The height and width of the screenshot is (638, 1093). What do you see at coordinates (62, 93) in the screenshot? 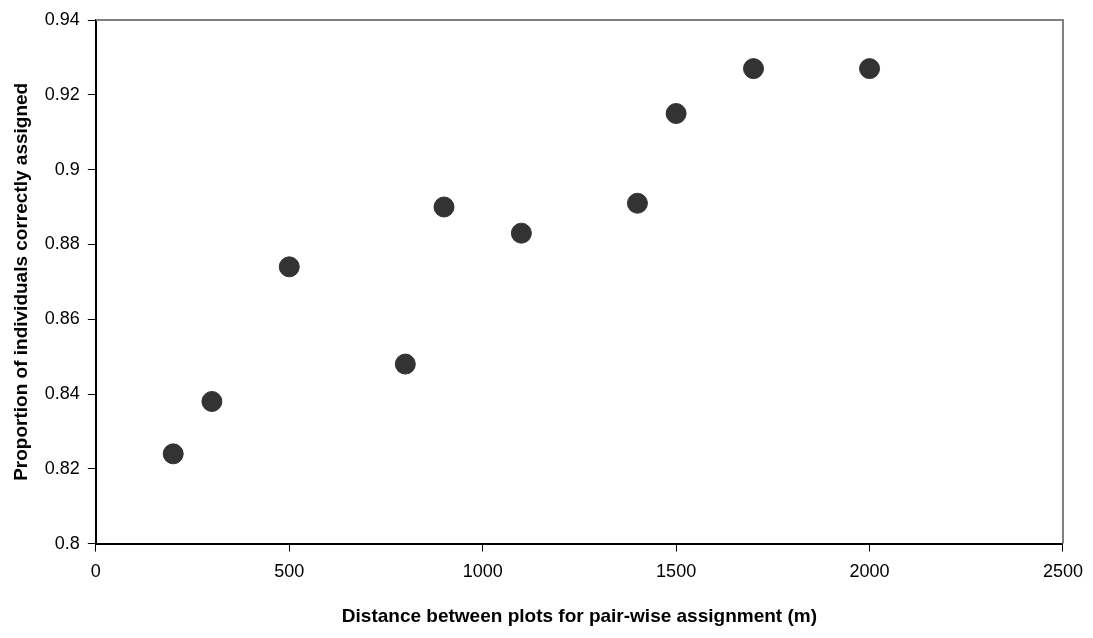
I see `y-tick-label: 0.92` at bounding box center [62, 93].